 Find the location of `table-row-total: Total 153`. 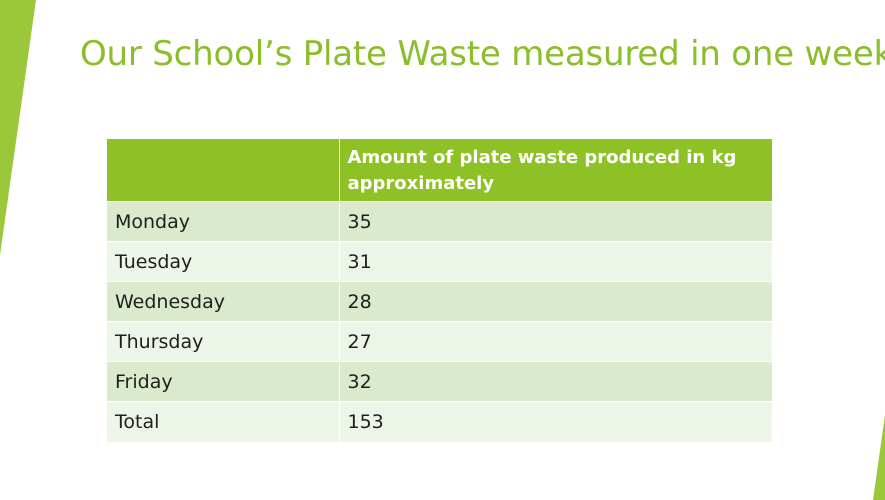

table-row-total: Total 153 is located at coordinates (439, 421).